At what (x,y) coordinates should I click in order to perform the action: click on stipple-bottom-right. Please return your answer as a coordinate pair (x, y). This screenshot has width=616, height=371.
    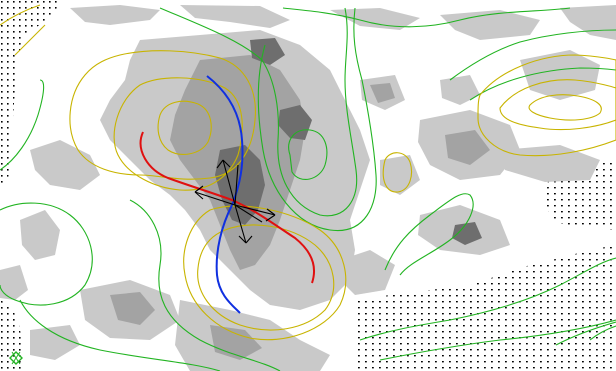
    Looking at the image, I should click on (487, 308).